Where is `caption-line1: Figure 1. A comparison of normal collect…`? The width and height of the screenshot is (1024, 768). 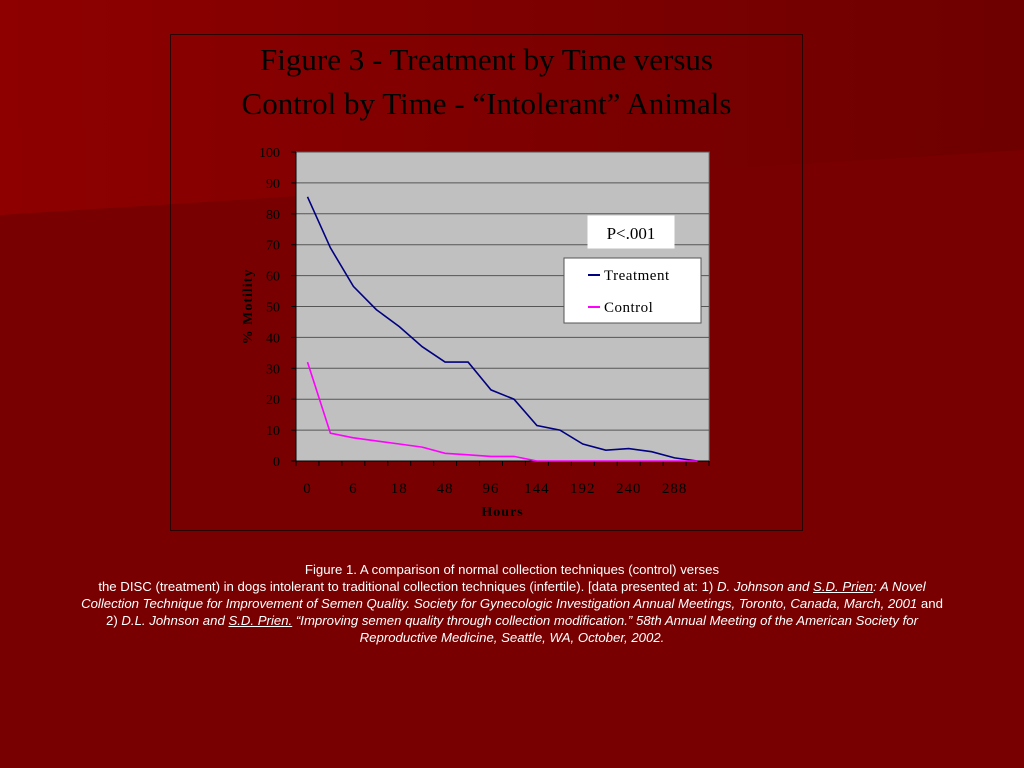 caption-line1: Figure 1. A comparison of normal collect… is located at coordinates (512, 569).